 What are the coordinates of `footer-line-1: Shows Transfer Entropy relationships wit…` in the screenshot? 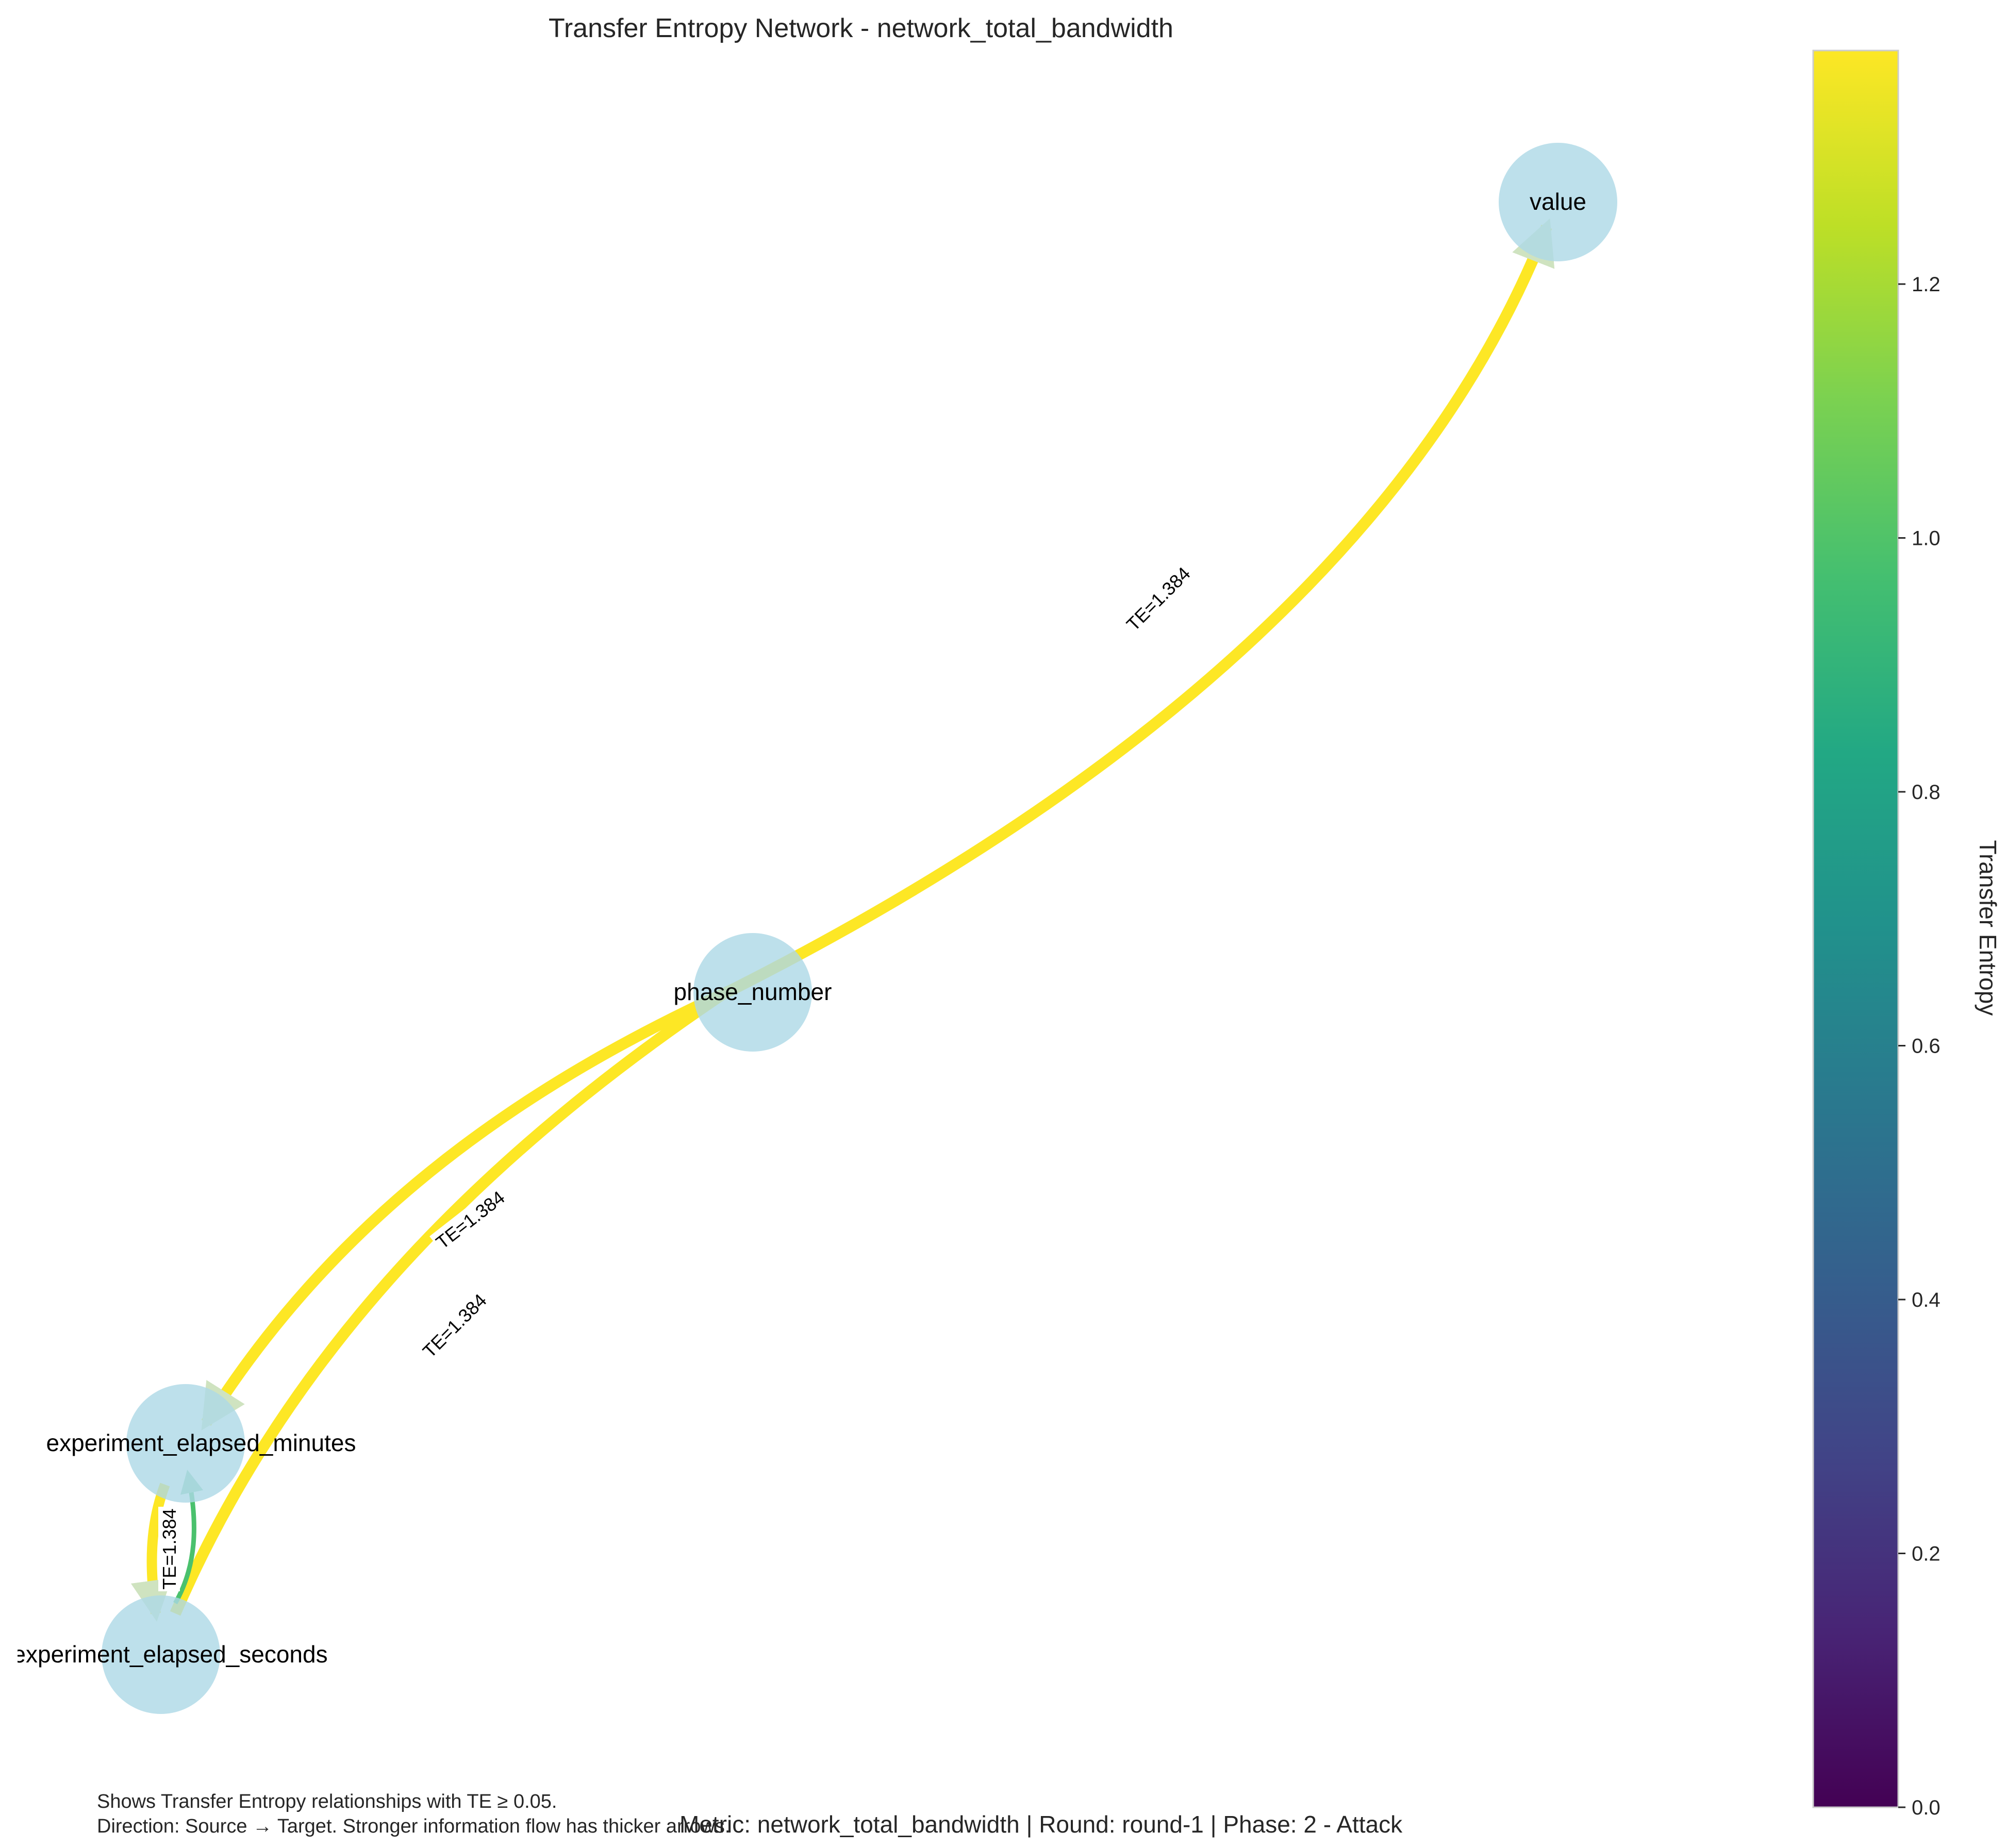 It's located at (327, 1801).